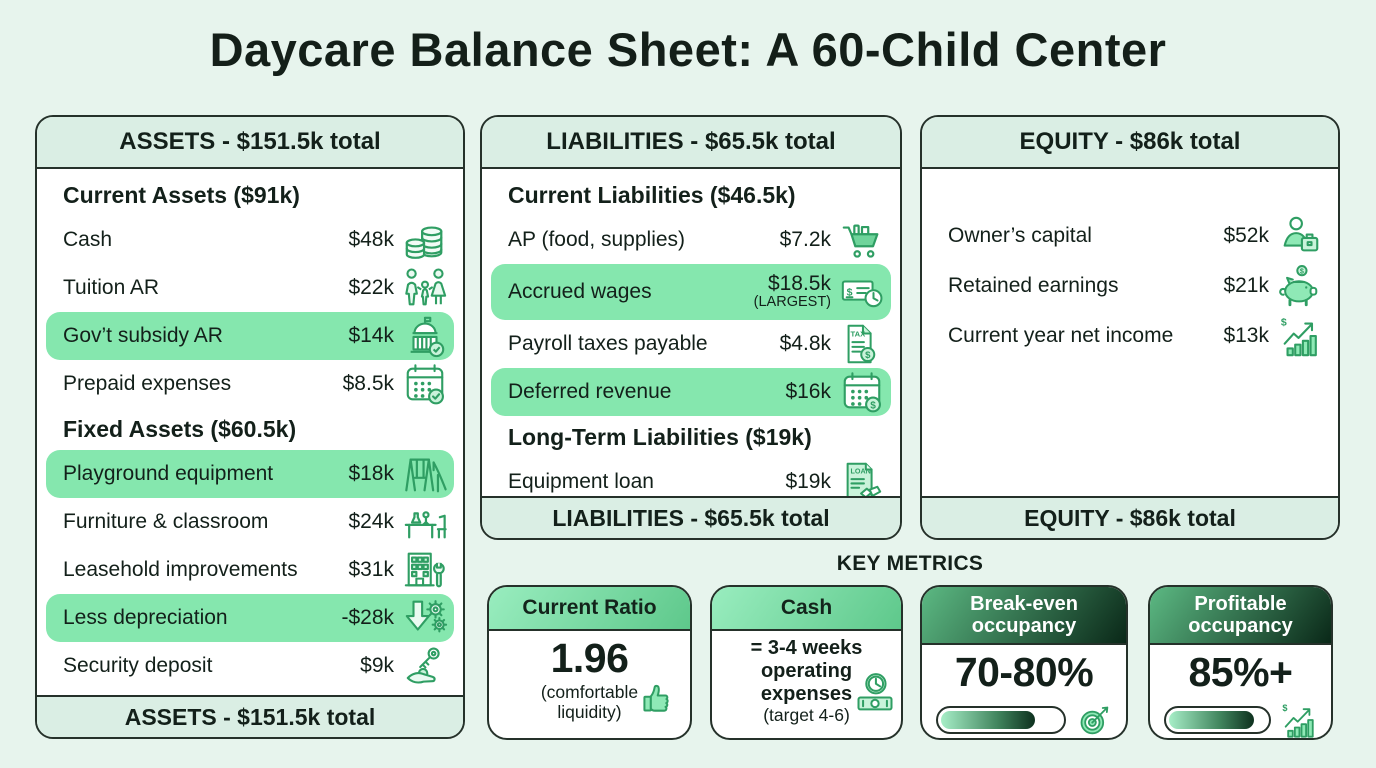  I want to click on metric-title: Break-even occupancy, so click(1024, 616).